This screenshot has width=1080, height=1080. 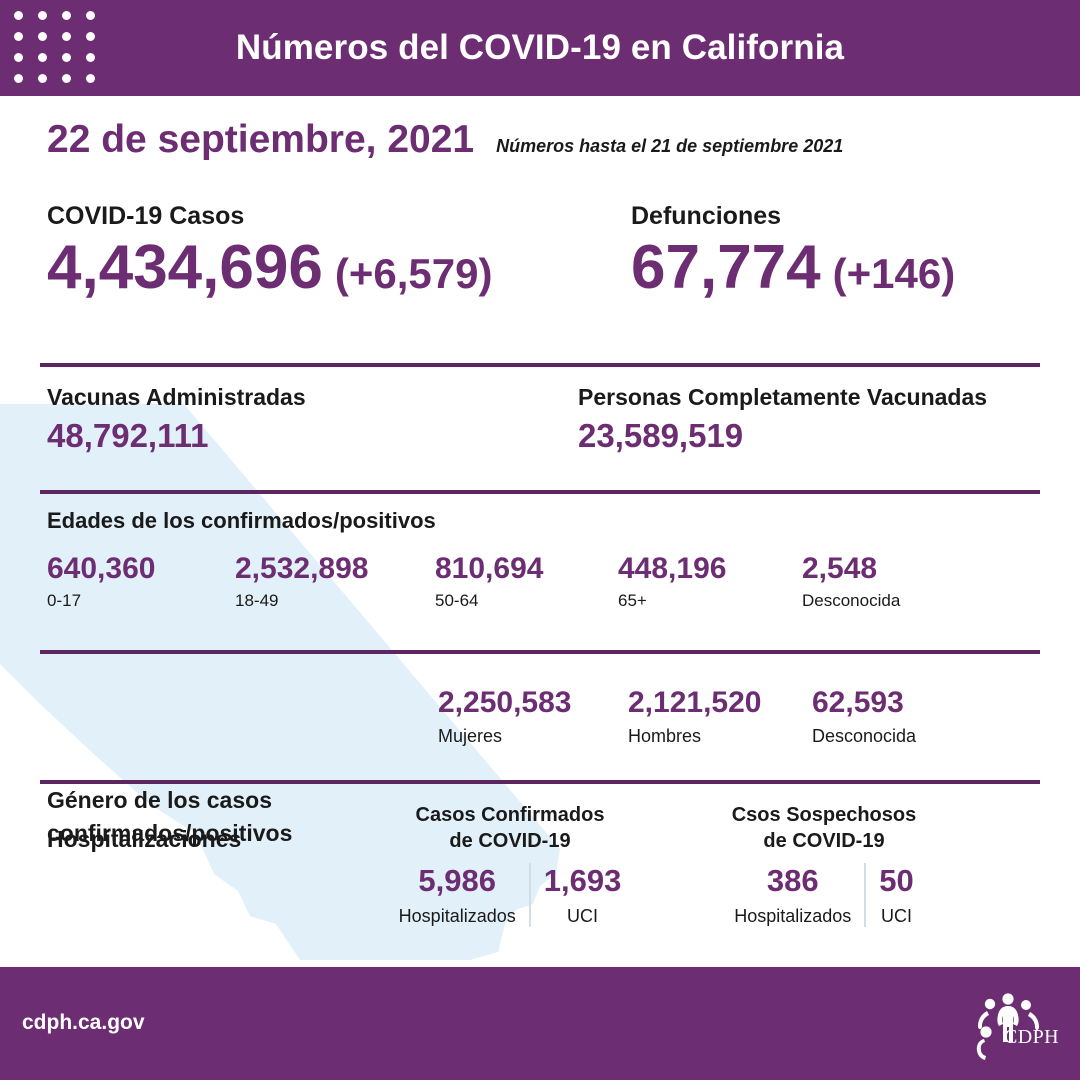 I want to click on page-title: Números del COVID-19 en California, so click(x=540, y=47).